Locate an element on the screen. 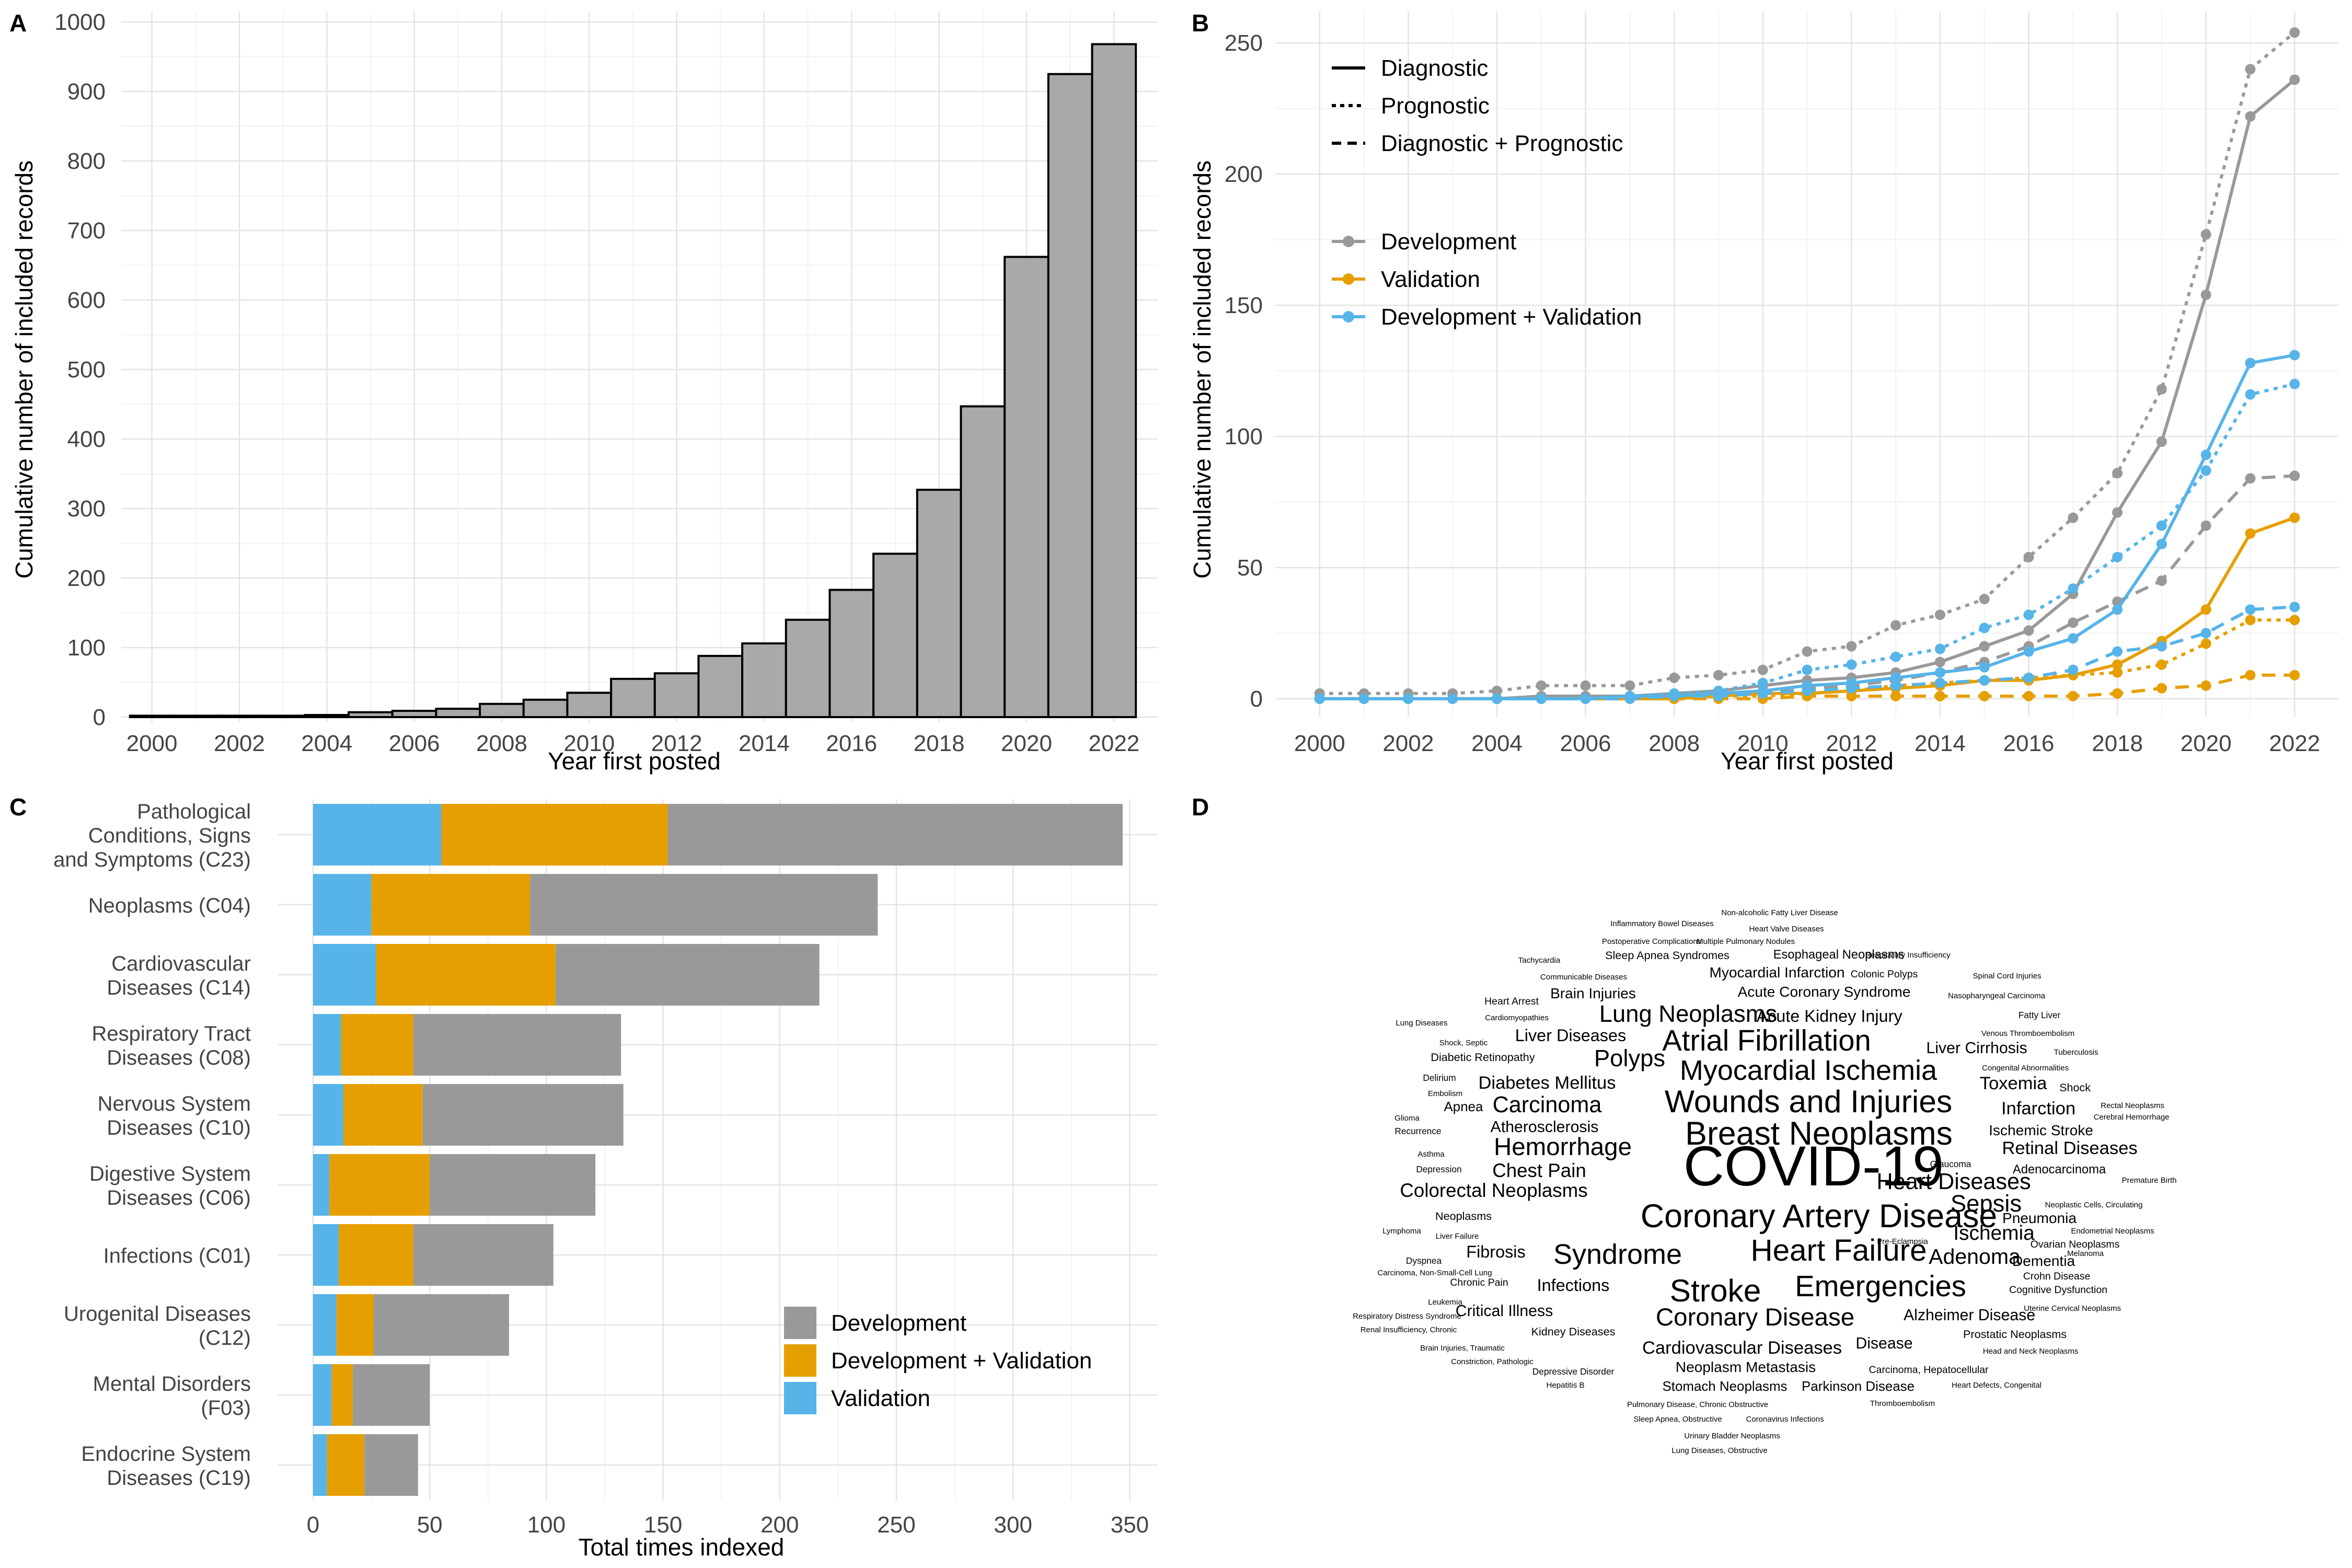 This screenshot has height=1568, width=2352. word-cloud-term: Dyspnea is located at coordinates (1424, 1260).